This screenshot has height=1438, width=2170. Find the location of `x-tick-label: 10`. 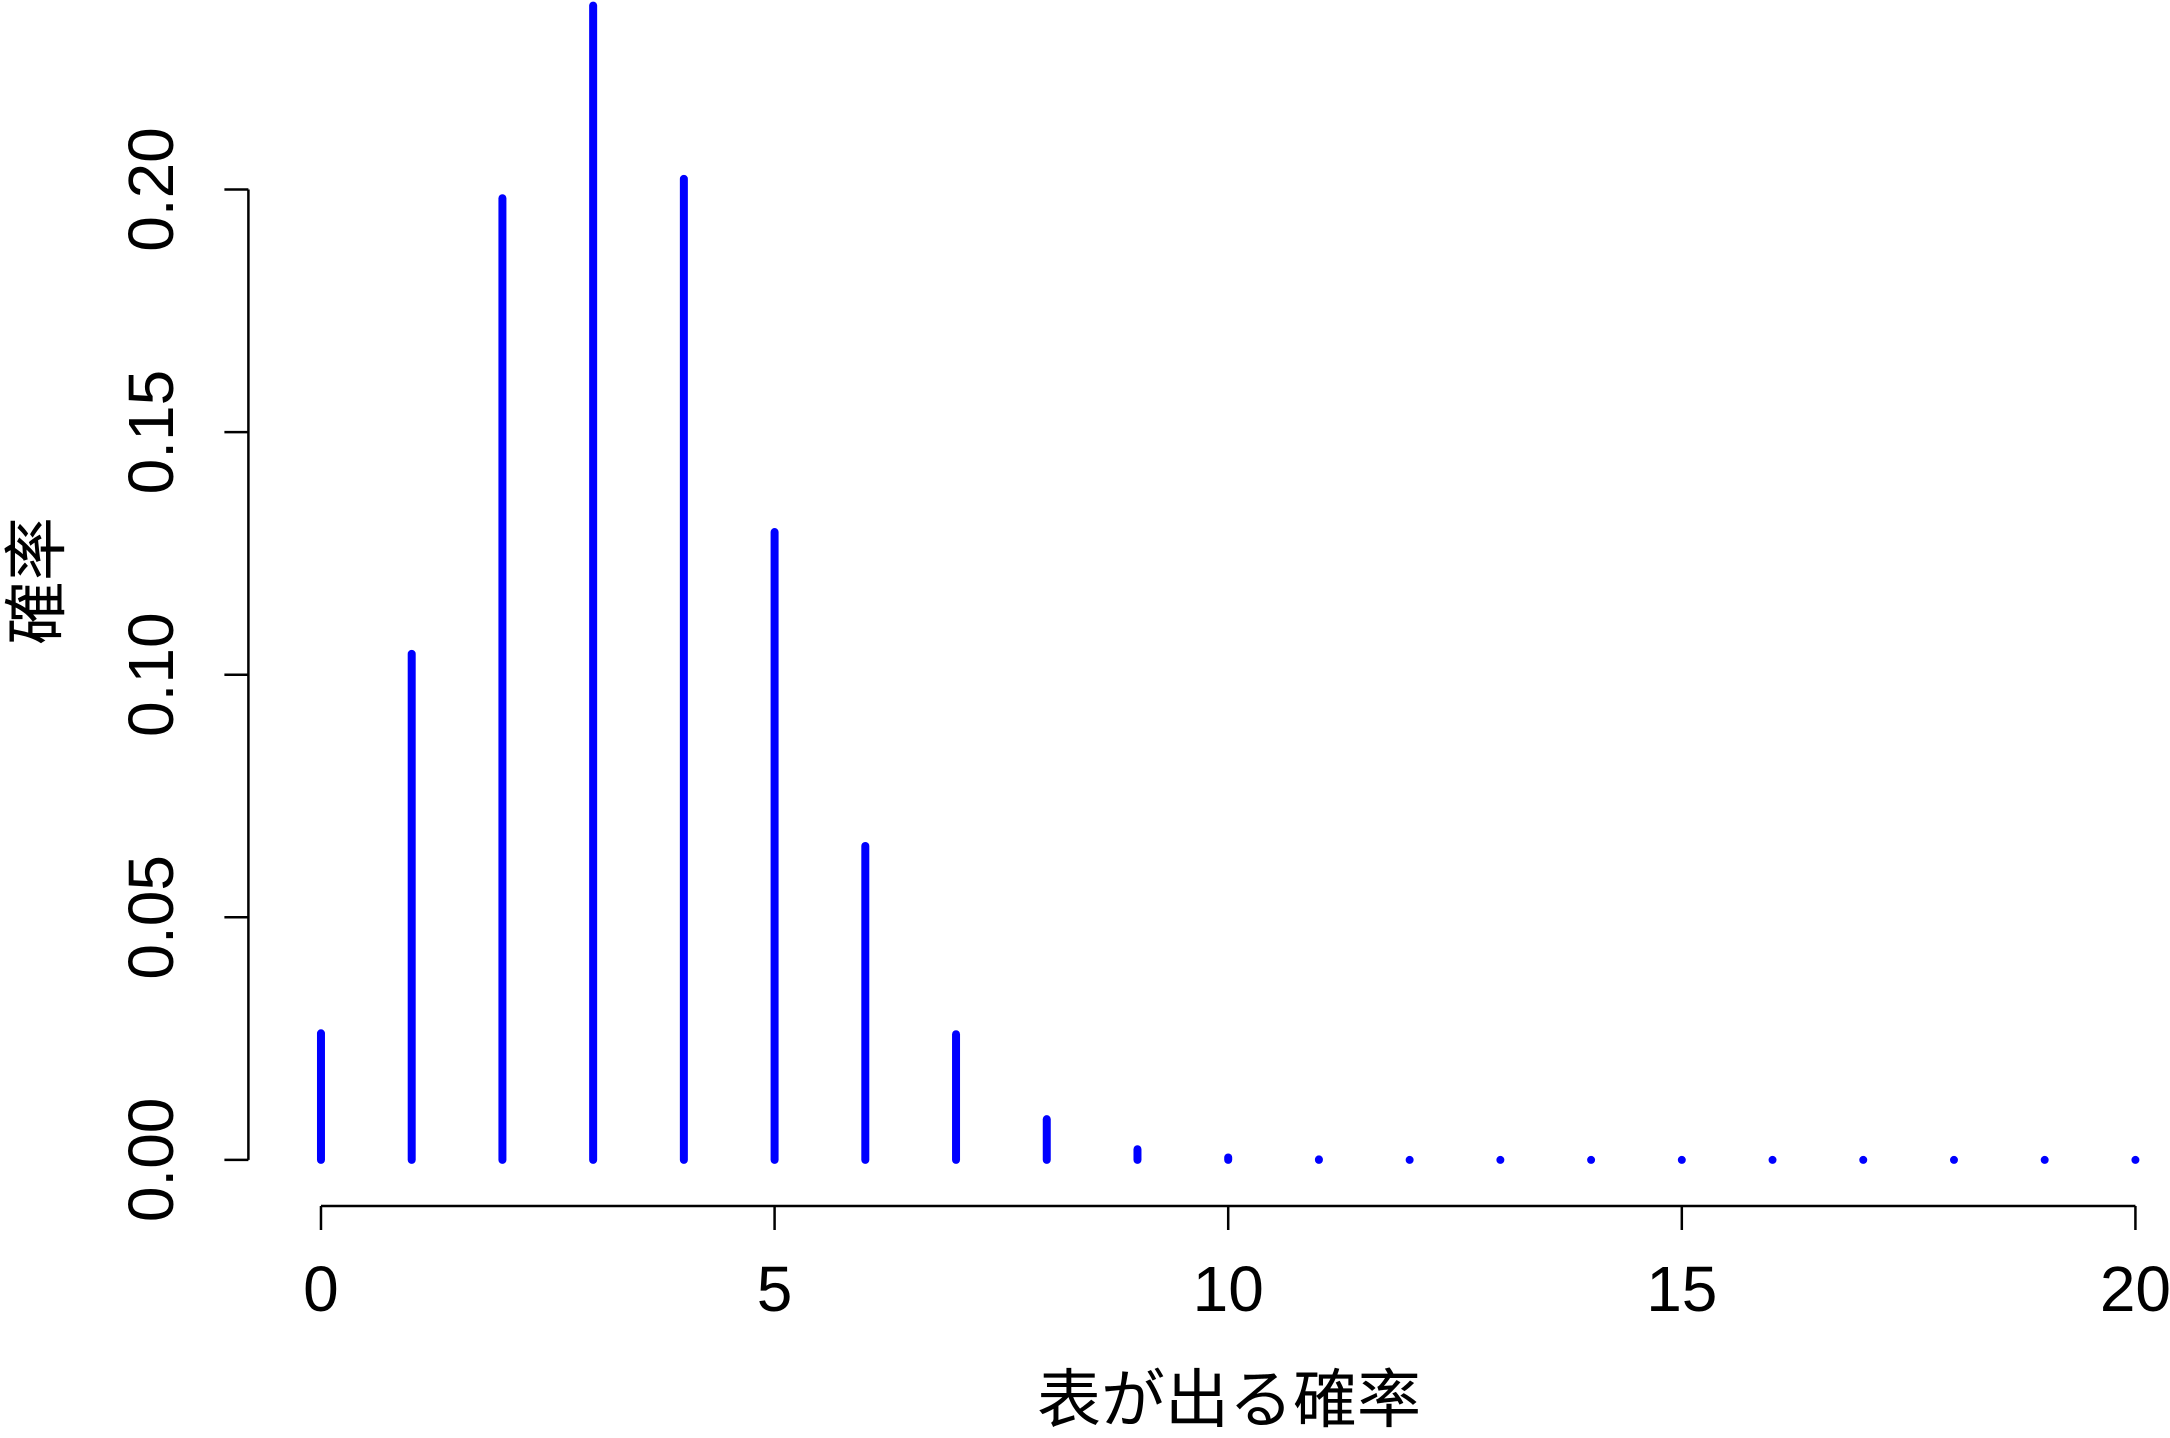

x-tick-label: 10 is located at coordinates (1228, 1289).